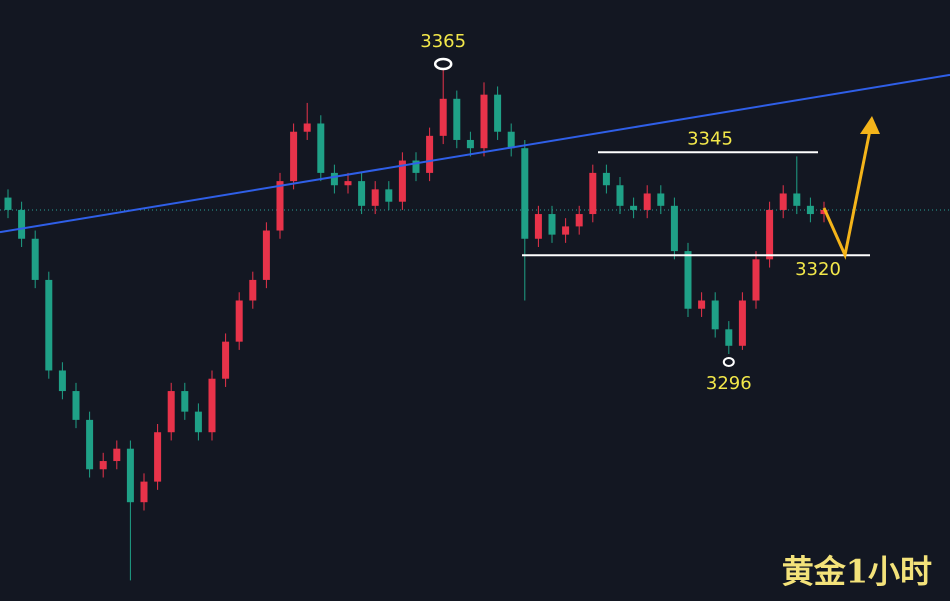 The width and height of the screenshot is (950, 601). What do you see at coordinates (870, 125) in the screenshot?
I see `arrow-head` at bounding box center [870, 125].